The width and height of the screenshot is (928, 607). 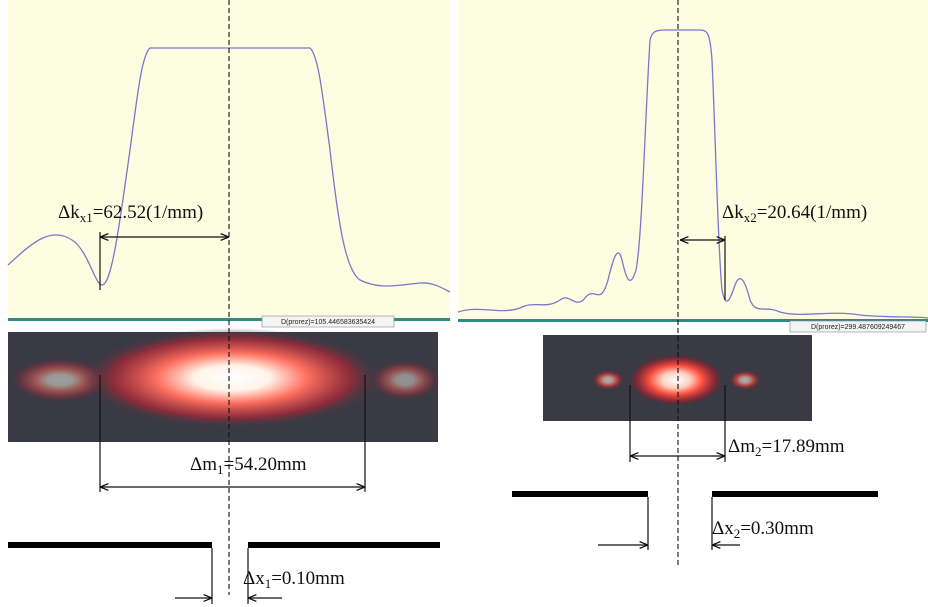 I want to click on dm-label: Δm2=17.89mm, so click(x=786, y=447).